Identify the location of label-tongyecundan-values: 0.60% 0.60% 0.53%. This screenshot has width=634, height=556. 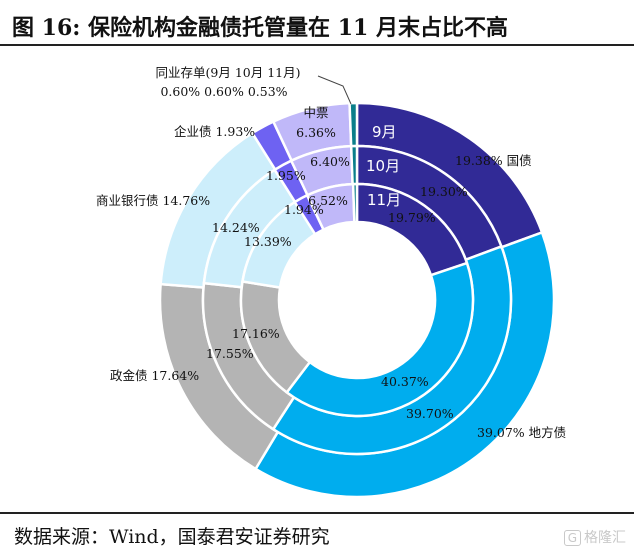
(223, 91).